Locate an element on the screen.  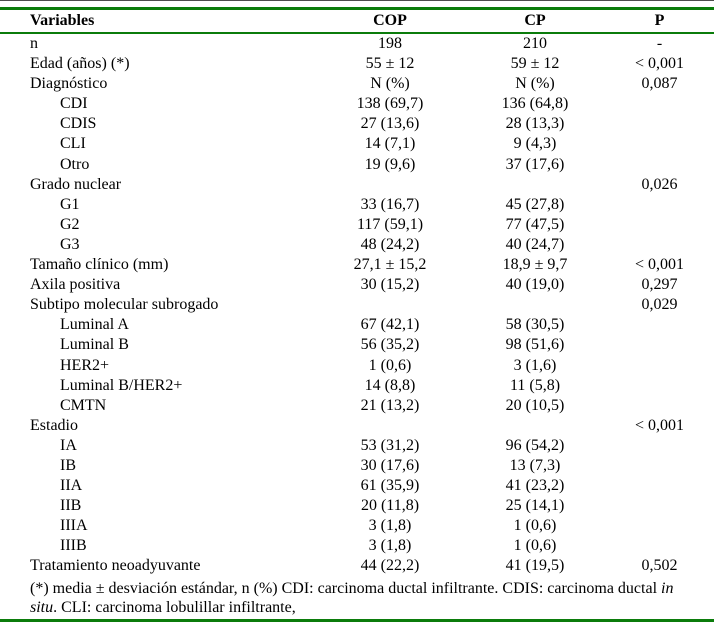
table-row: CDIS 27 (13,6) 28 (13,3) is located at coordinates (357, 124).